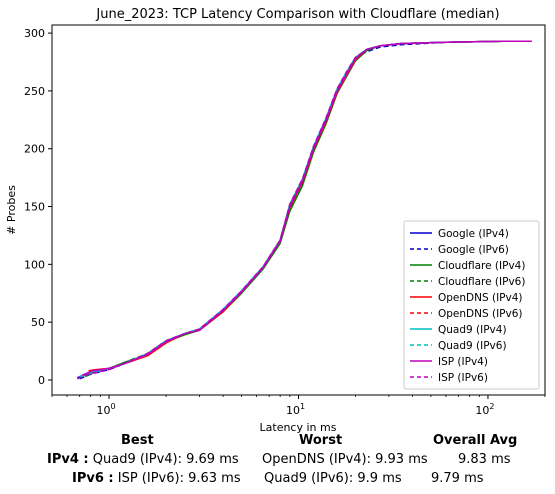  Describe the element at coordinates (41, 380) in the screenshot. I see `y-tick-label: 0` at that location.